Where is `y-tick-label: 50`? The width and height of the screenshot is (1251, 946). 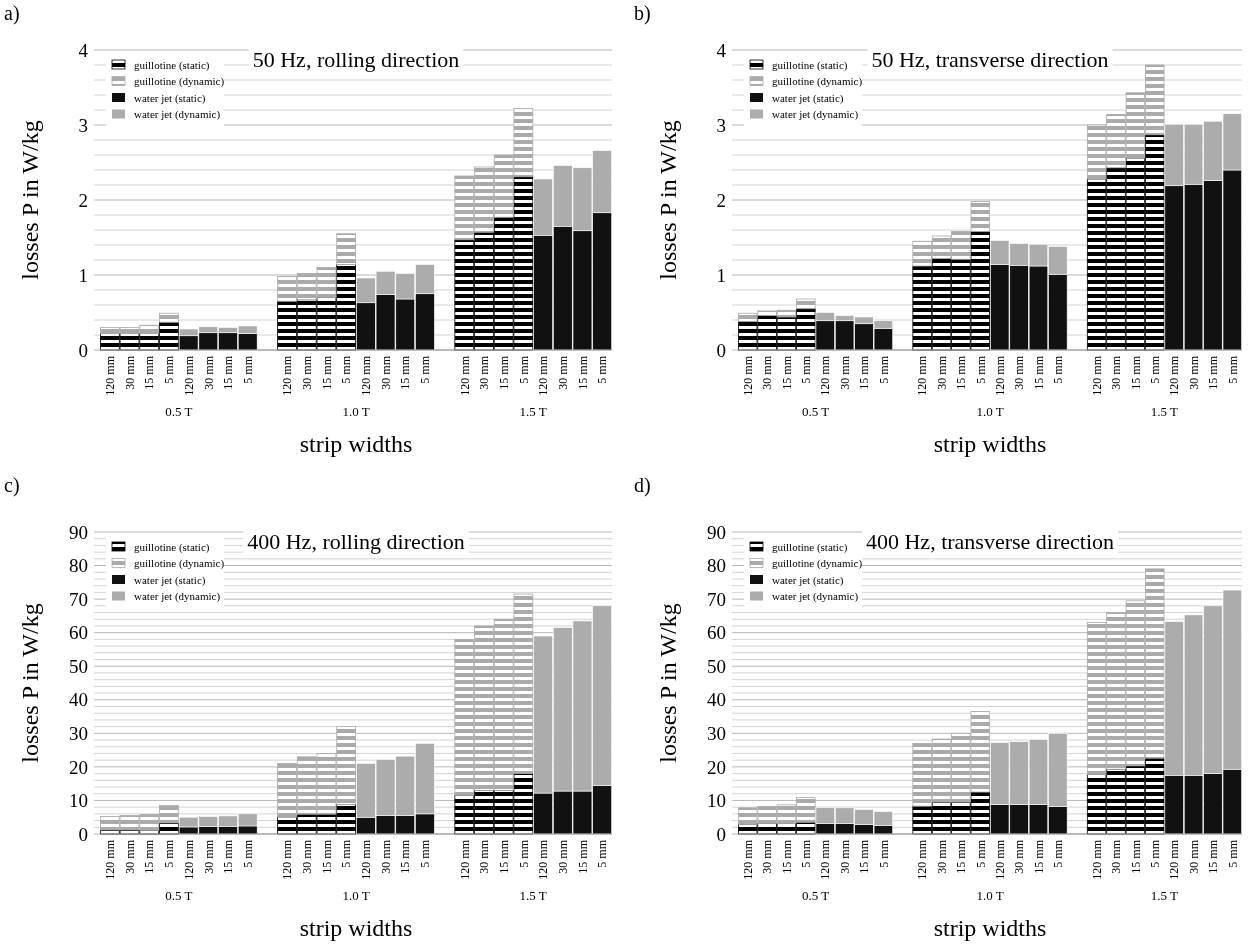
y-tick-label: 50 is located at coordinates (78, 666).